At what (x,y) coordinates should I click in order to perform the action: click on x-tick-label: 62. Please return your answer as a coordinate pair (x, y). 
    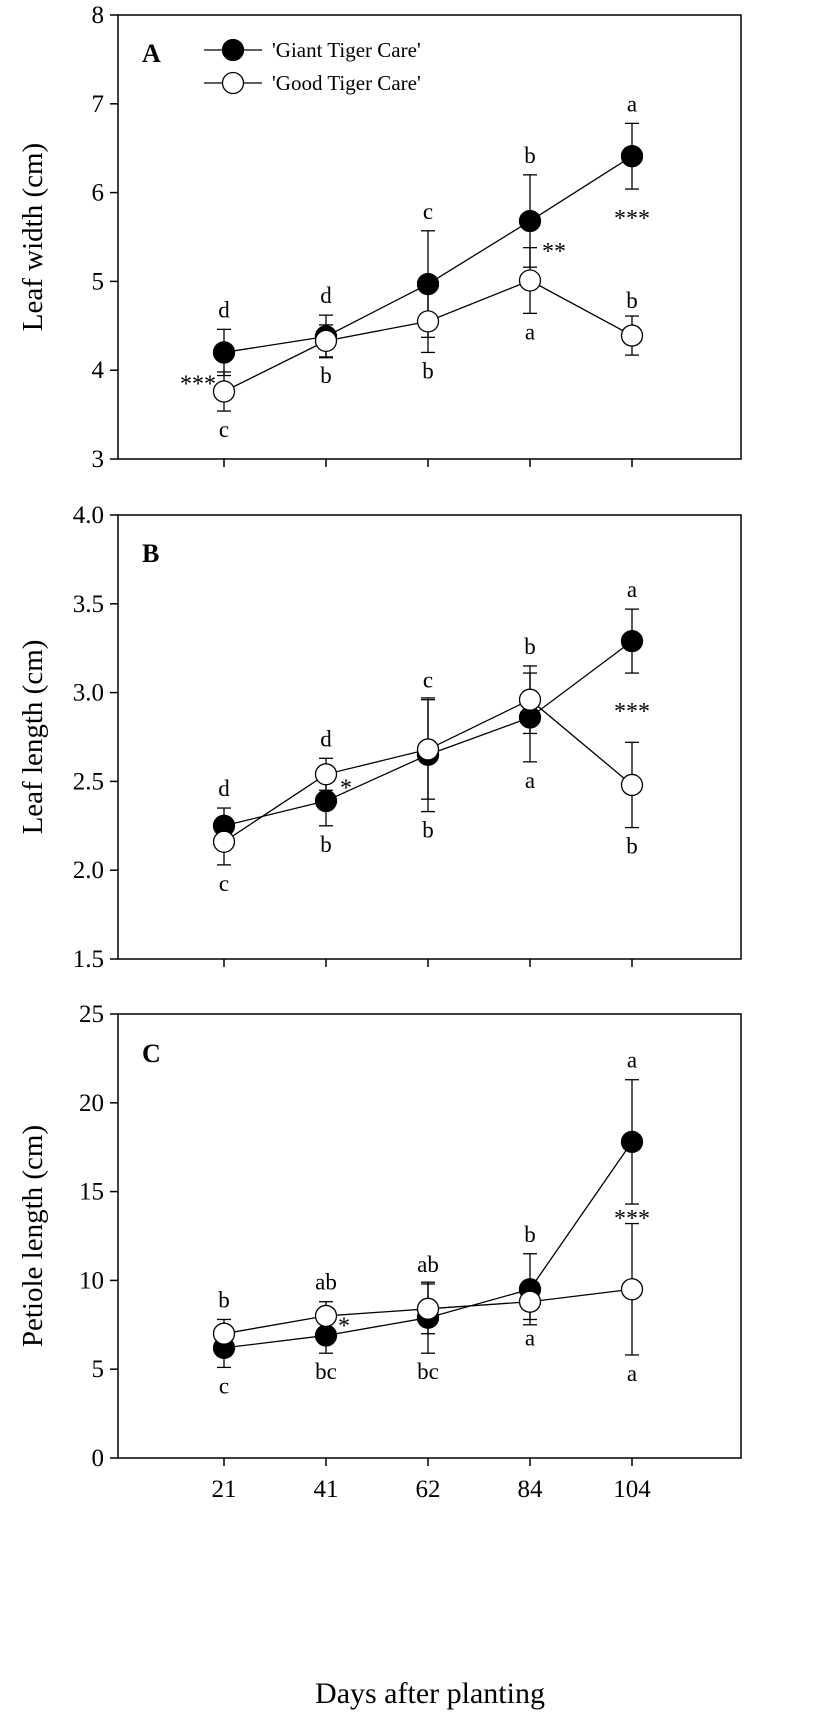
    Looking at the image, I should click on (428, 1489).